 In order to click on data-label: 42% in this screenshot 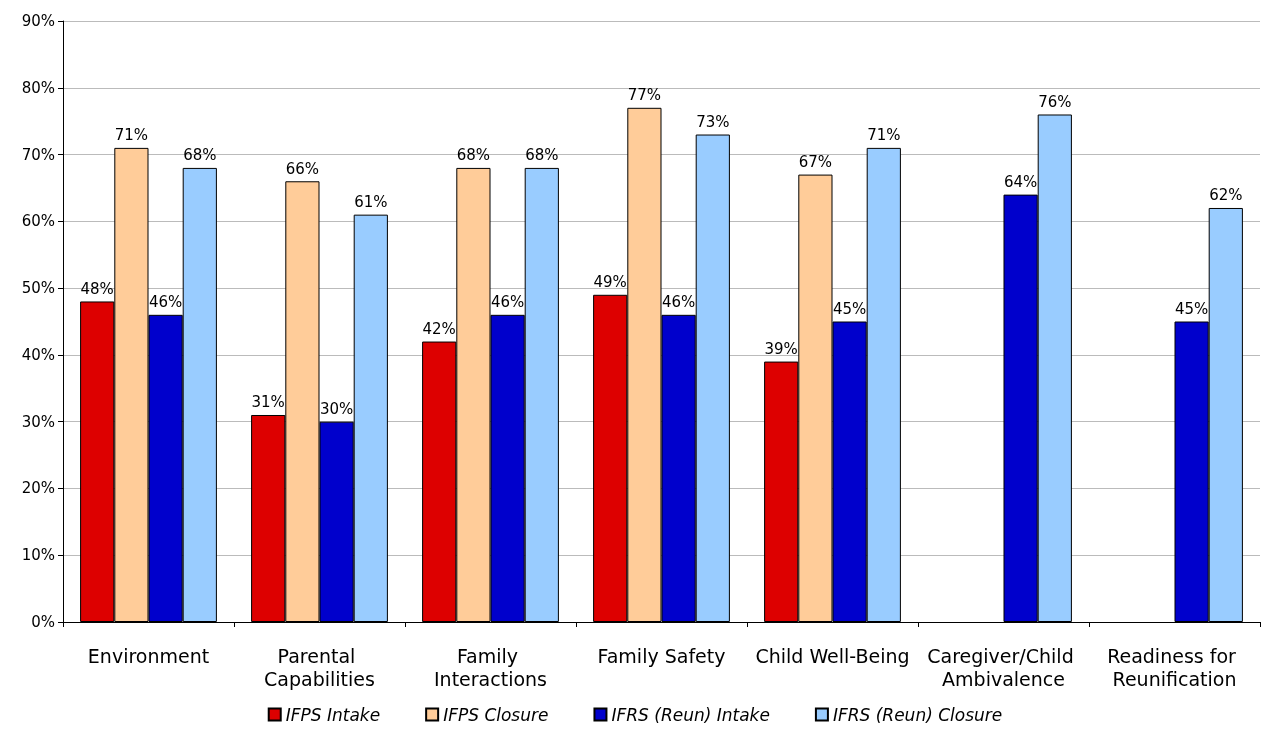, I will do `click(439, 329)`.